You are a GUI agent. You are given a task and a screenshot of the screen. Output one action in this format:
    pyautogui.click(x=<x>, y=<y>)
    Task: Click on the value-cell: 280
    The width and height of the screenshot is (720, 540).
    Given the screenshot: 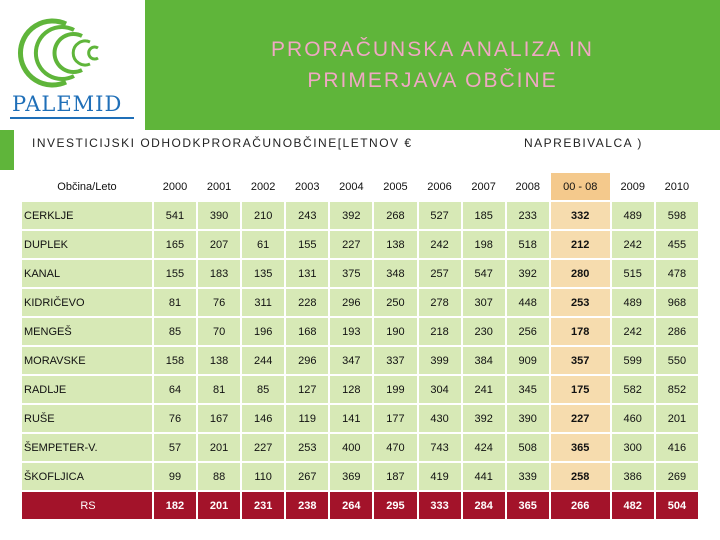 What is the action you would take?
    pyautogui.click(x=580, y=273)
    